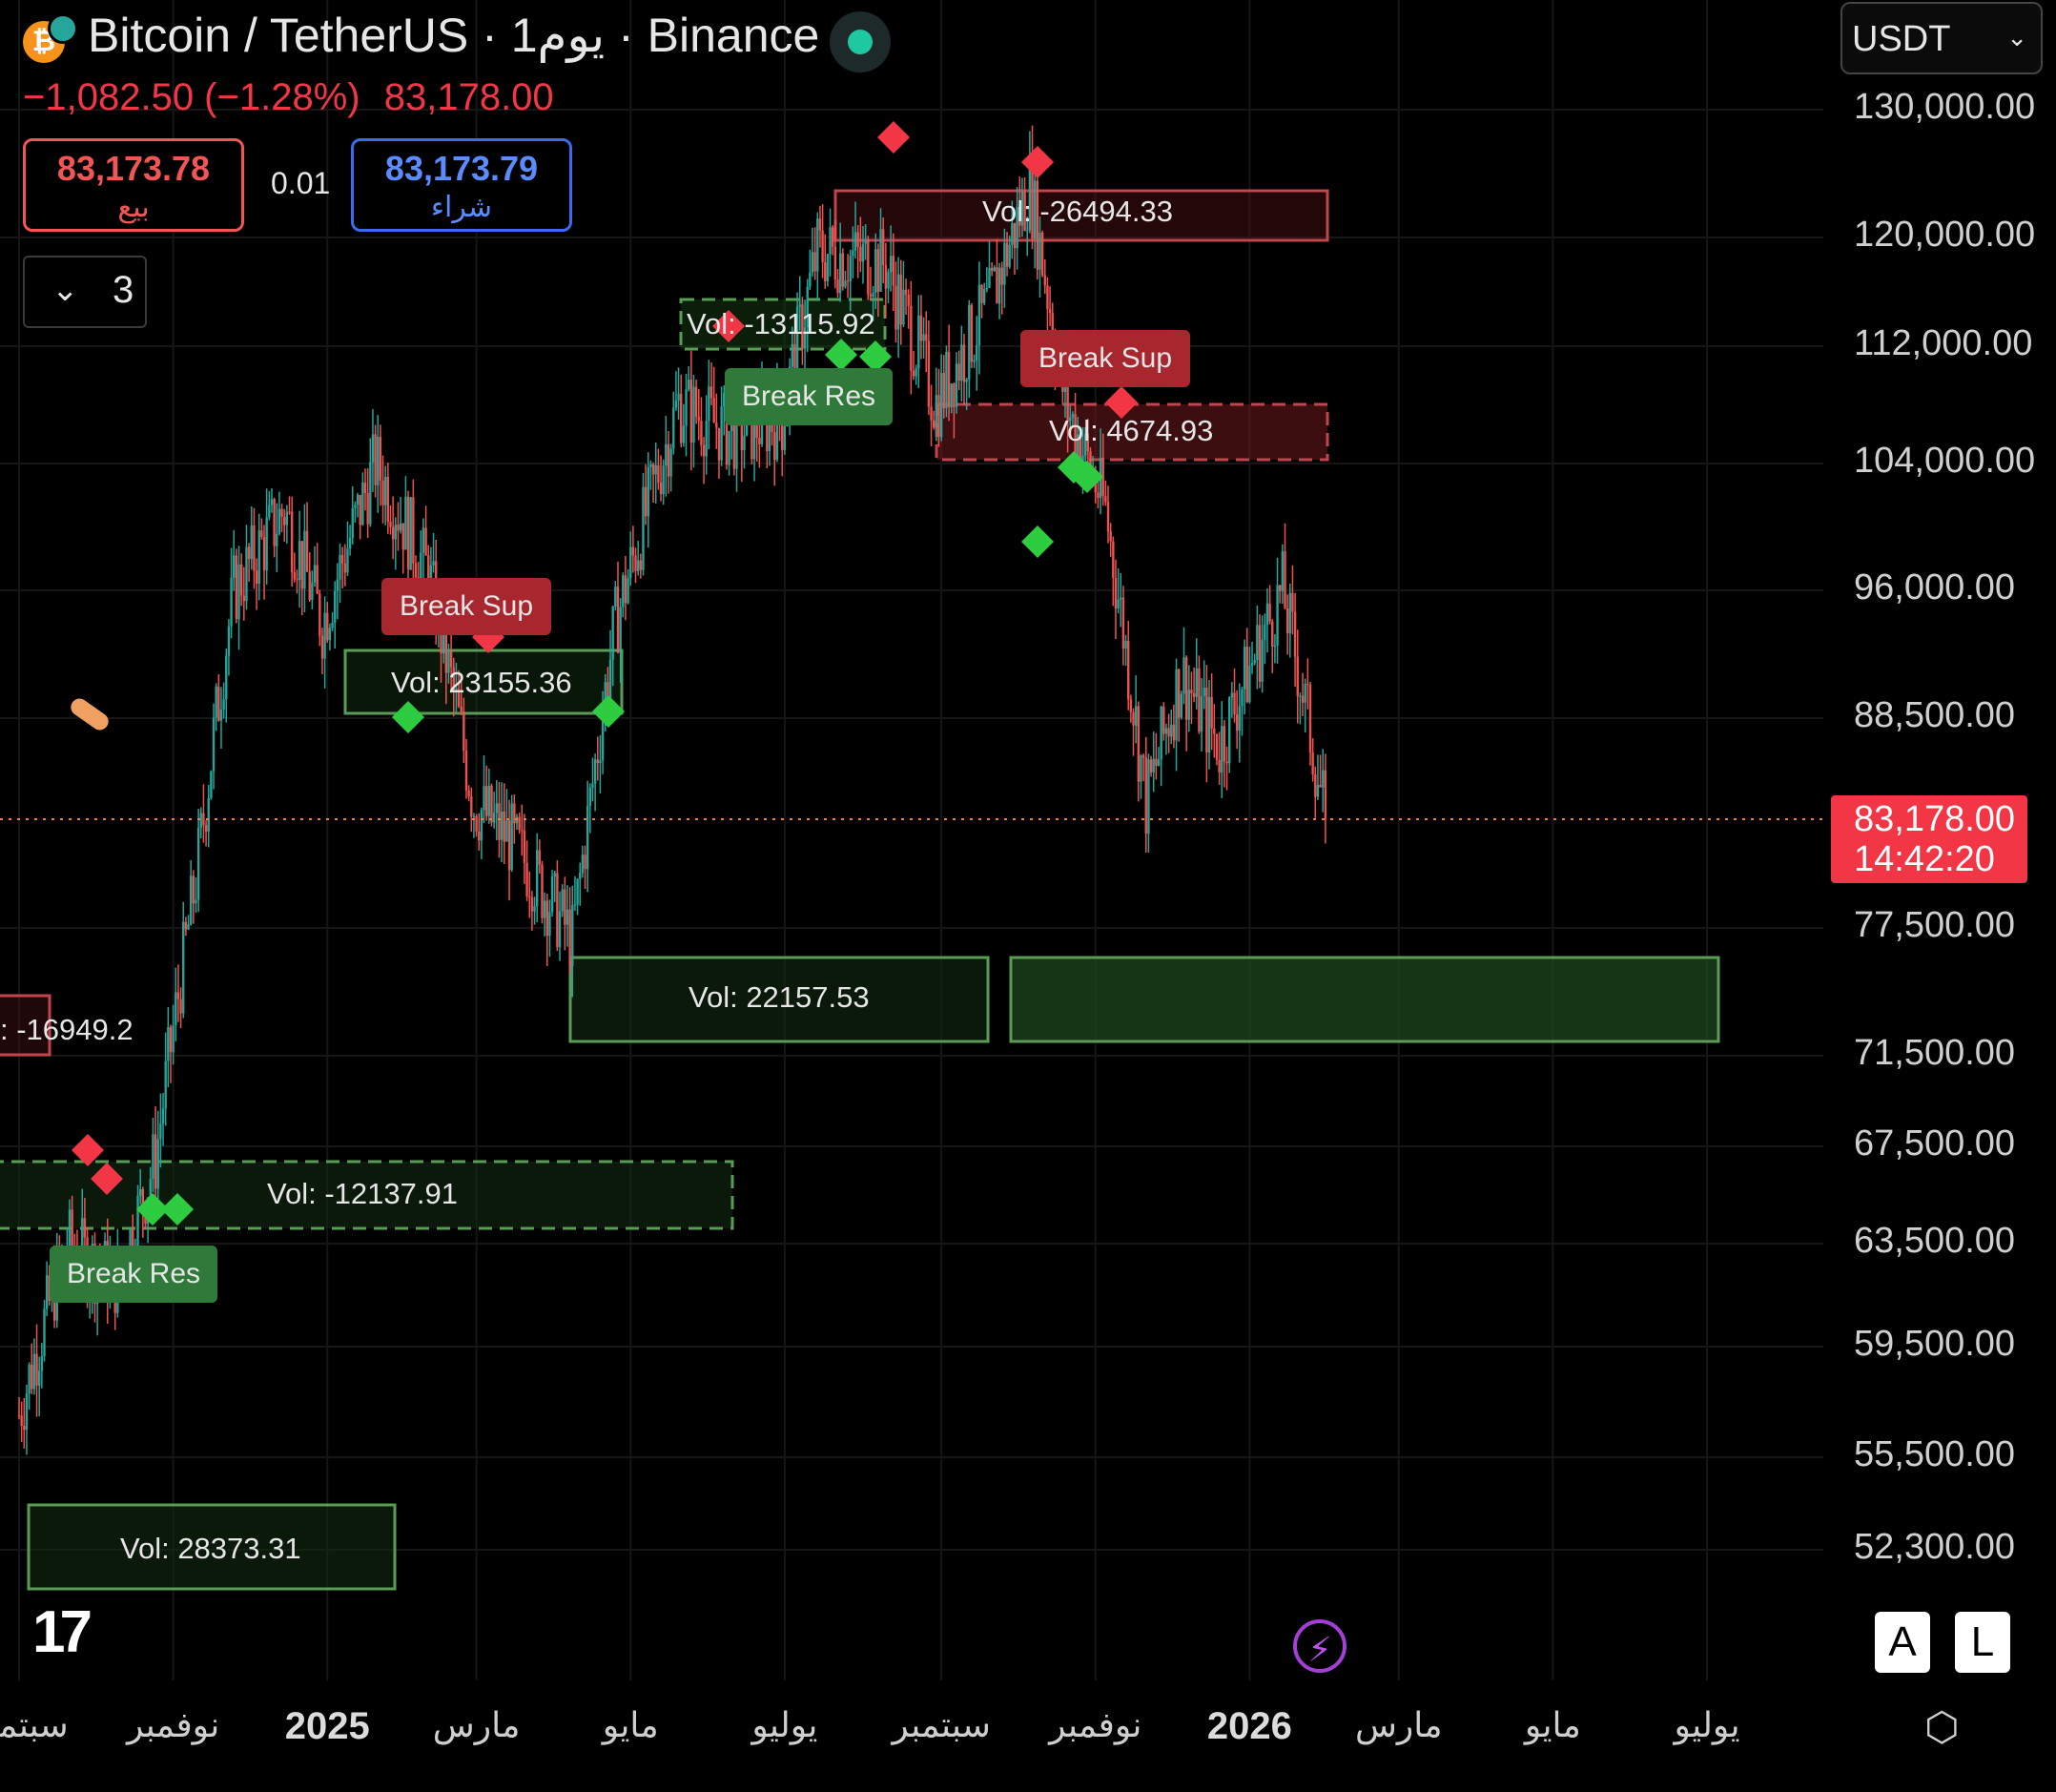 The height and width of the screenshot is (1792, 2056). What do you see at coordinates (85, 292) in the screenshot?
I see `indicator-collapse-button: ⌄ 3` at bounding box center [85, 292].